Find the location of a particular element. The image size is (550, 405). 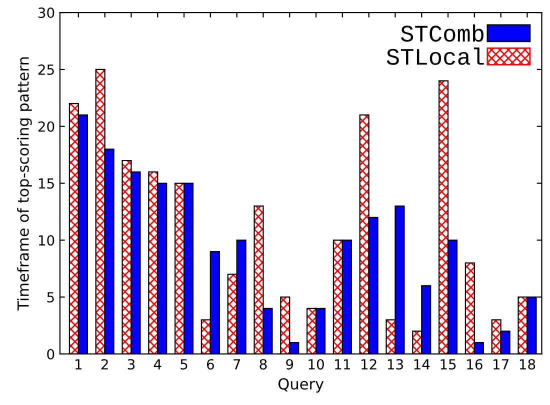

y-axis-title: Timeframe of top-scoring pattern is located at coordinates (24, 183).